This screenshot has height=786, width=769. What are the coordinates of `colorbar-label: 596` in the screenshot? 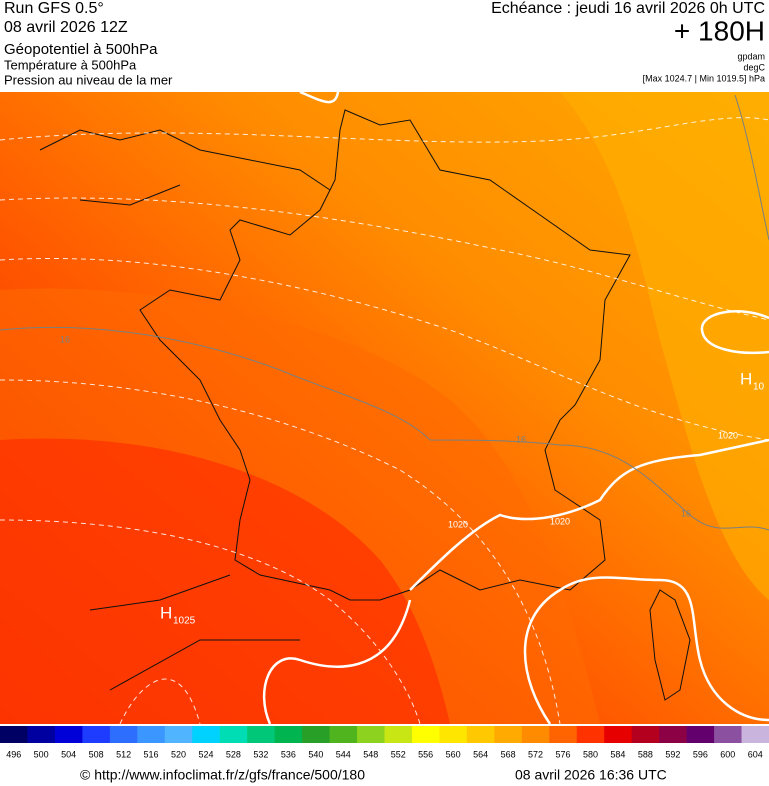 It's located at (700, 754).